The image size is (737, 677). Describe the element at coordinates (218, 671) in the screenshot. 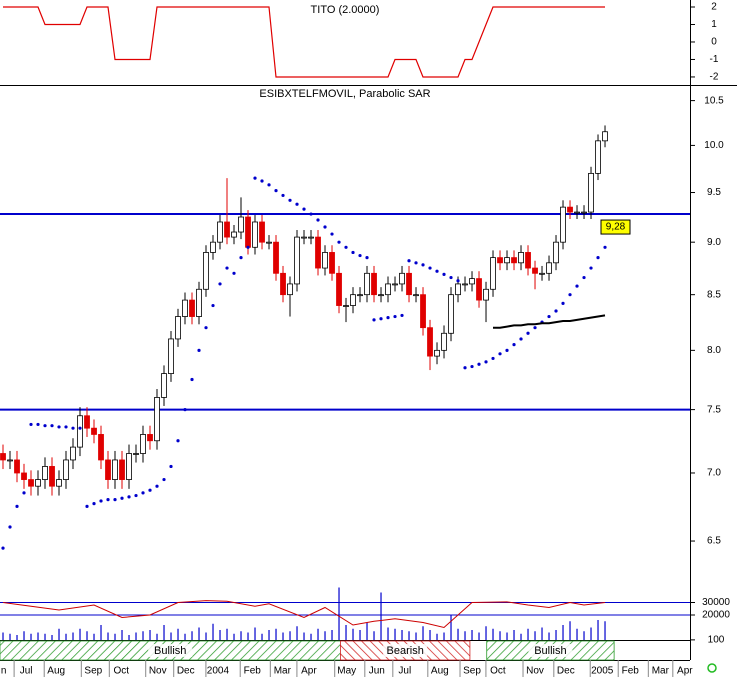

I see `x-tick-label: 2004` at that location.